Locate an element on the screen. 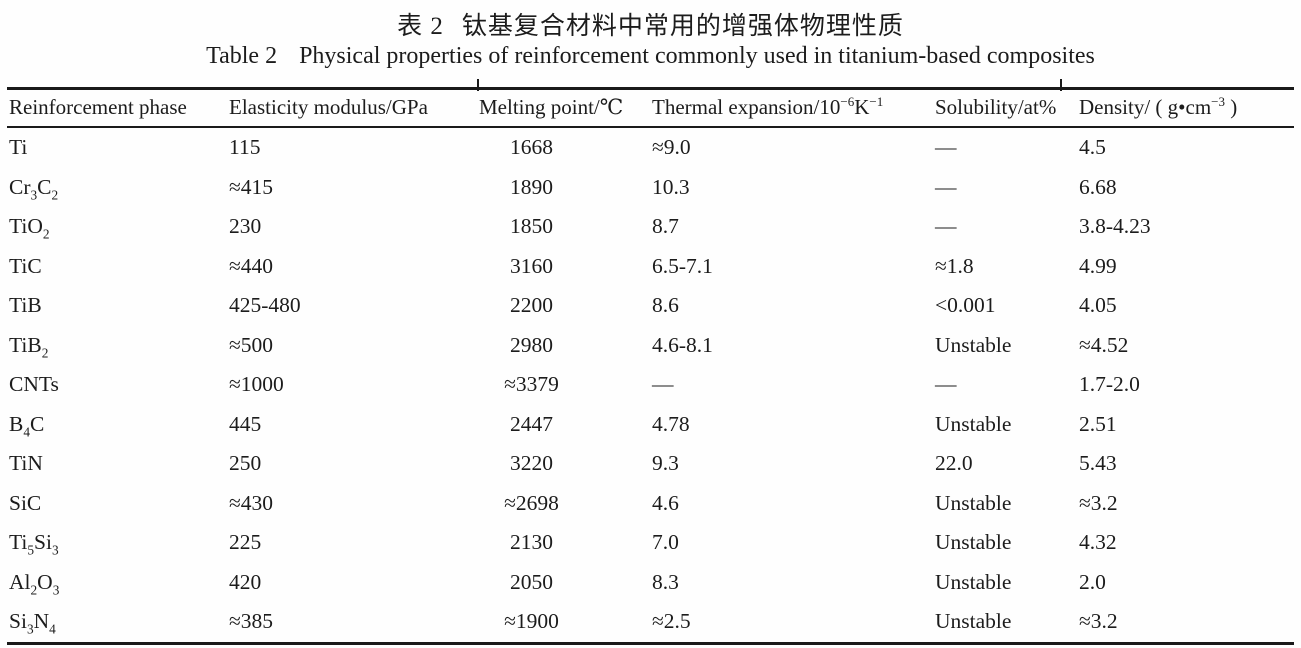 This screenshot has height=648, width=1301. cell-melting-point: 2200 is located at coordinates (531, 305).